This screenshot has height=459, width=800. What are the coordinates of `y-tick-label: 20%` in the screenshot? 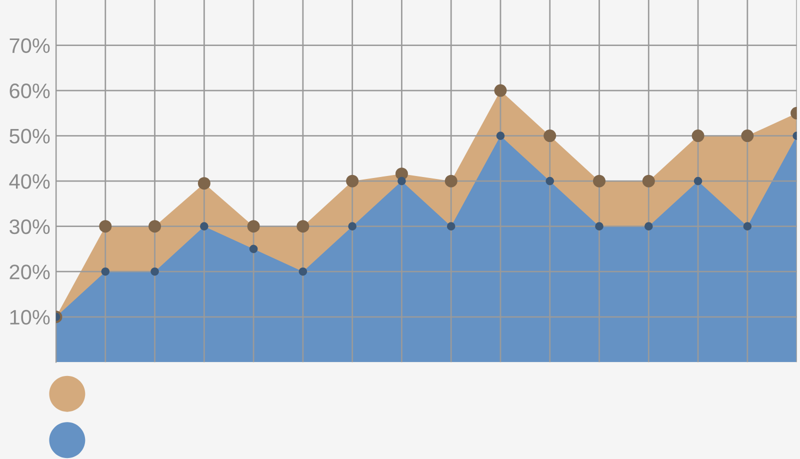 It's located at (30, 272).